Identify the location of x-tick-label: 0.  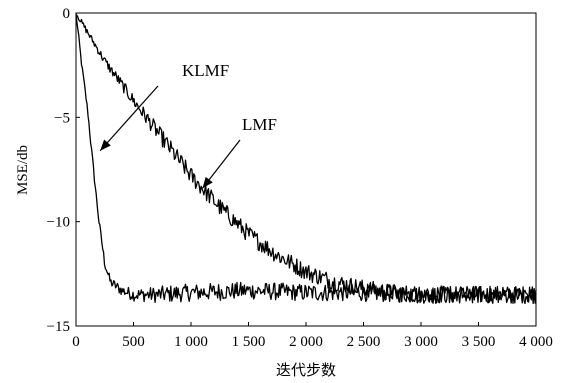
(76, 342).